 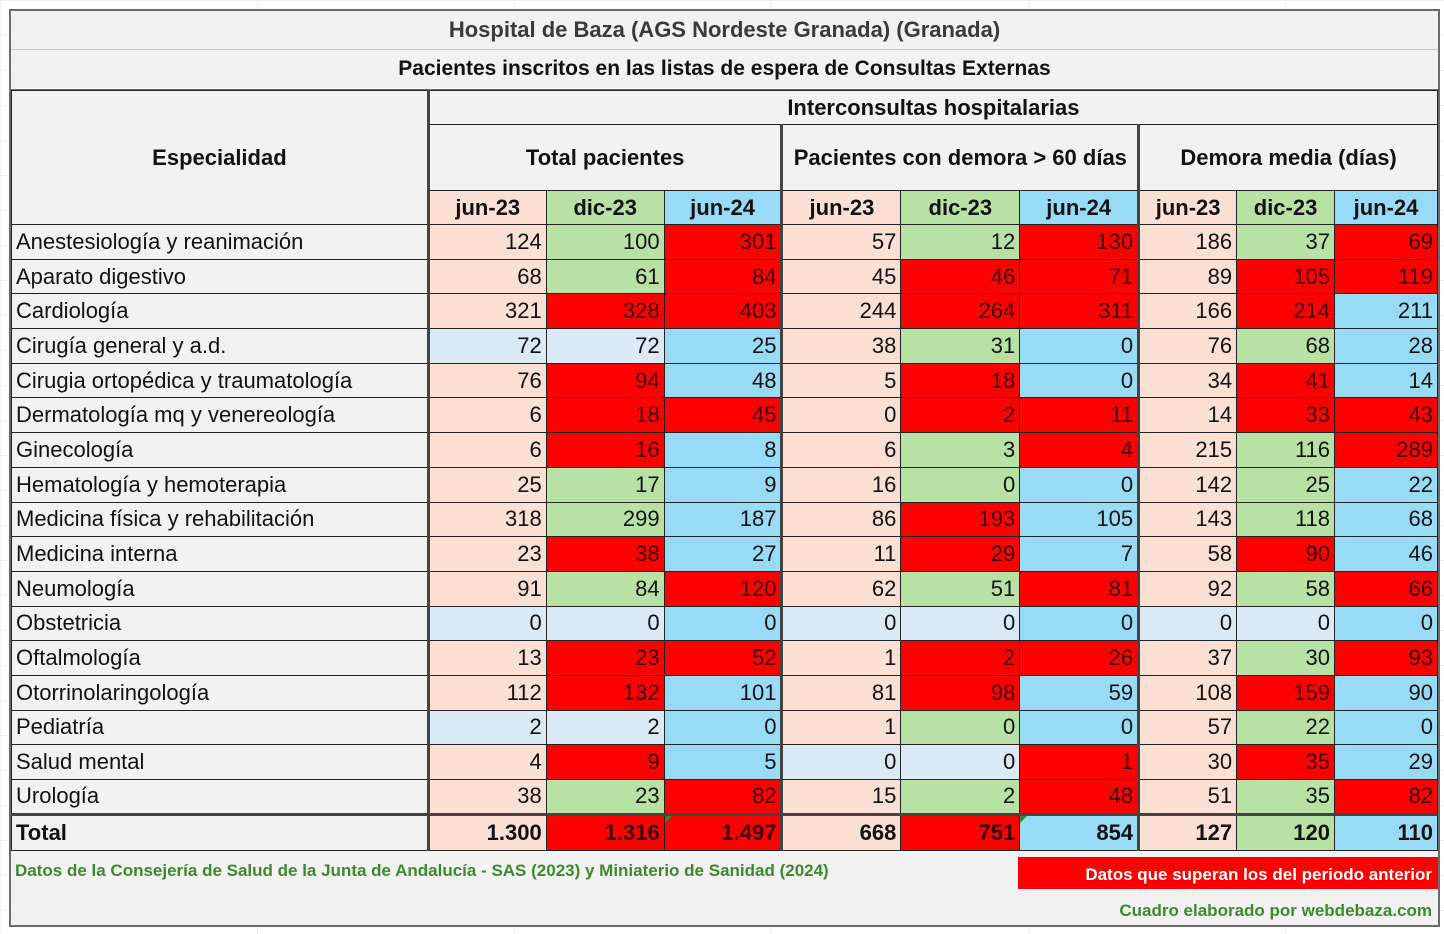 I want to click on value-cell: 31, so click(x=960, y=346).